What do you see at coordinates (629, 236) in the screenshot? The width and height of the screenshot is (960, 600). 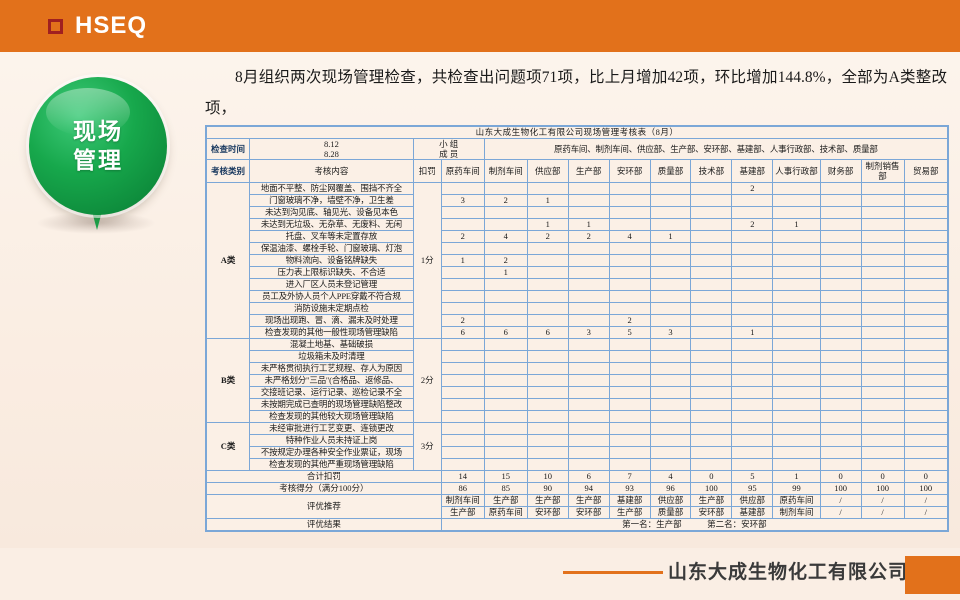 I see `score-cell: 4` at bounding box center [629, 236].